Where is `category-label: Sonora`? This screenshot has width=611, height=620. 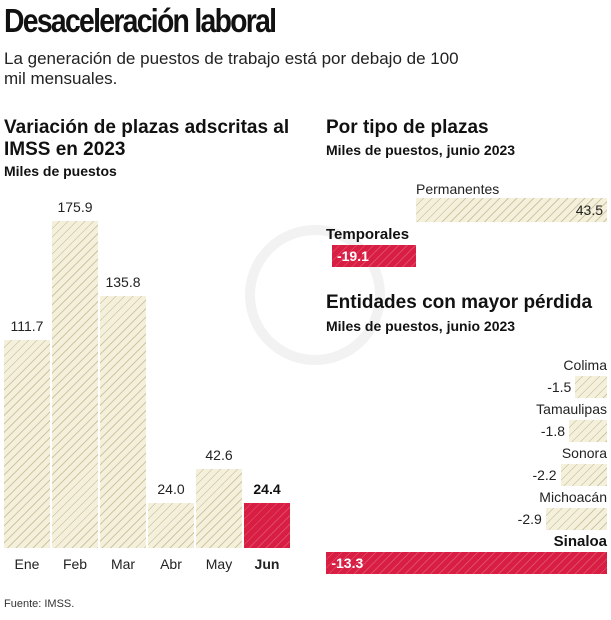 category-label: Sonora is located at coordinates (584, 453).